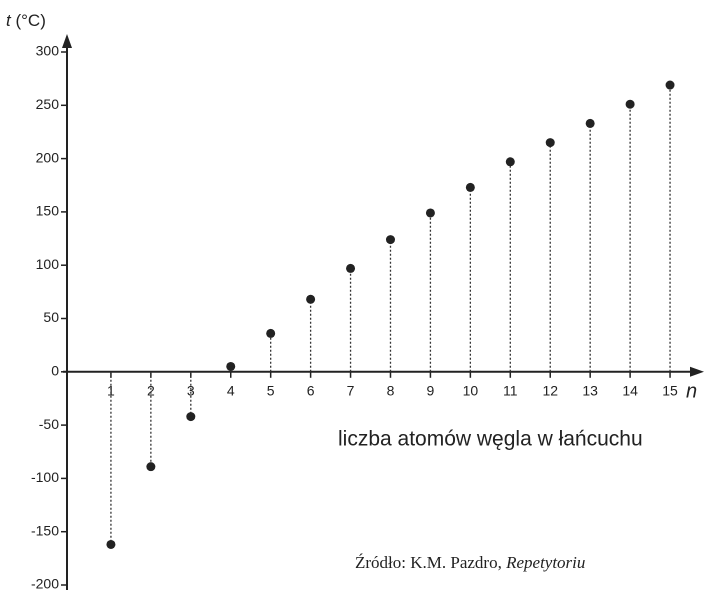 The image size is (710, 592). Describe the element at coordinates (271, 391) in the screenshot. I see `x-tick-label: 5` at that location.